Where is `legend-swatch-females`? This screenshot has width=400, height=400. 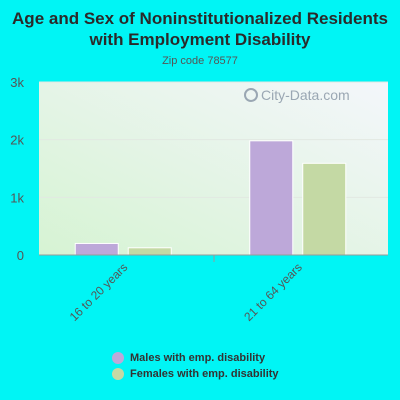
legend-swatch-females is located at coordinates (118, 373).